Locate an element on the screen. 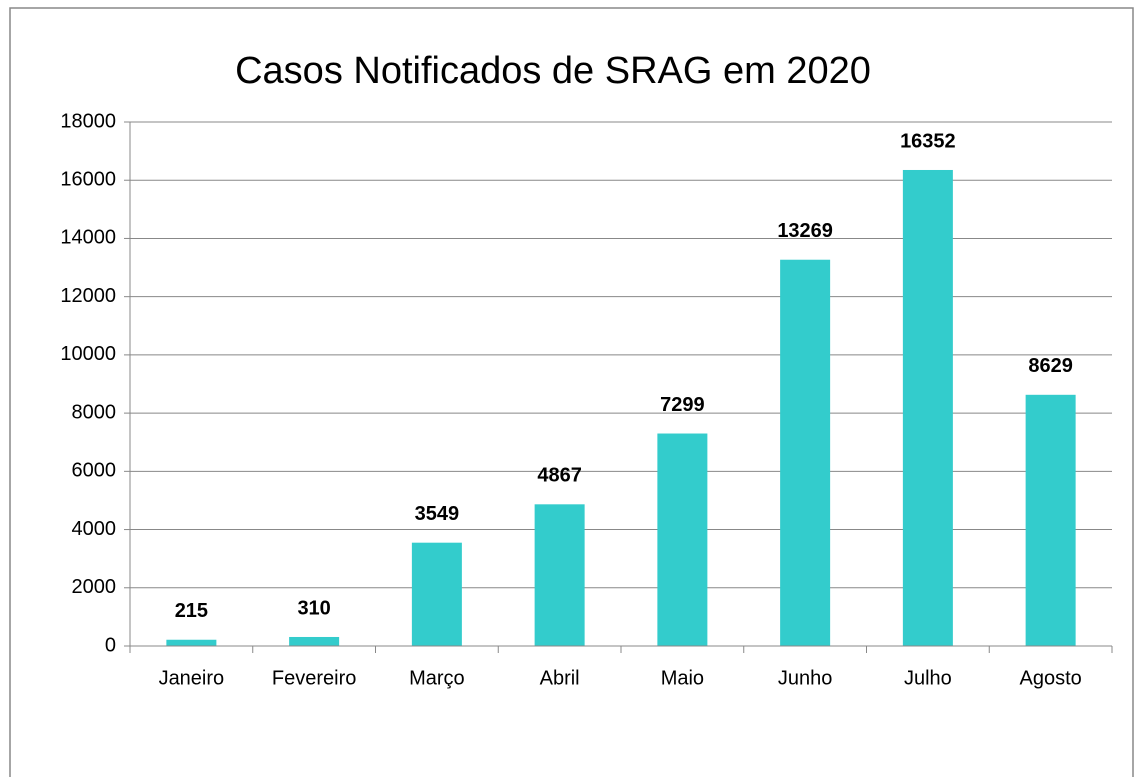  chart-title: Casos Notificados de SRAG em 2020 is located at coordinates (553, 71).